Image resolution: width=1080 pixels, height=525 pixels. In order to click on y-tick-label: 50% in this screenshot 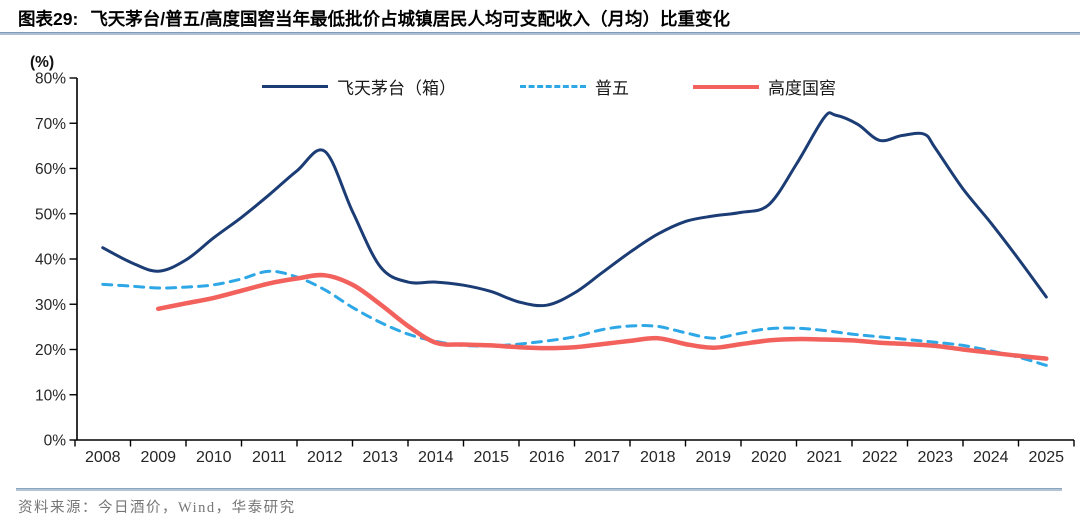, I will do `click(50, 214)`.